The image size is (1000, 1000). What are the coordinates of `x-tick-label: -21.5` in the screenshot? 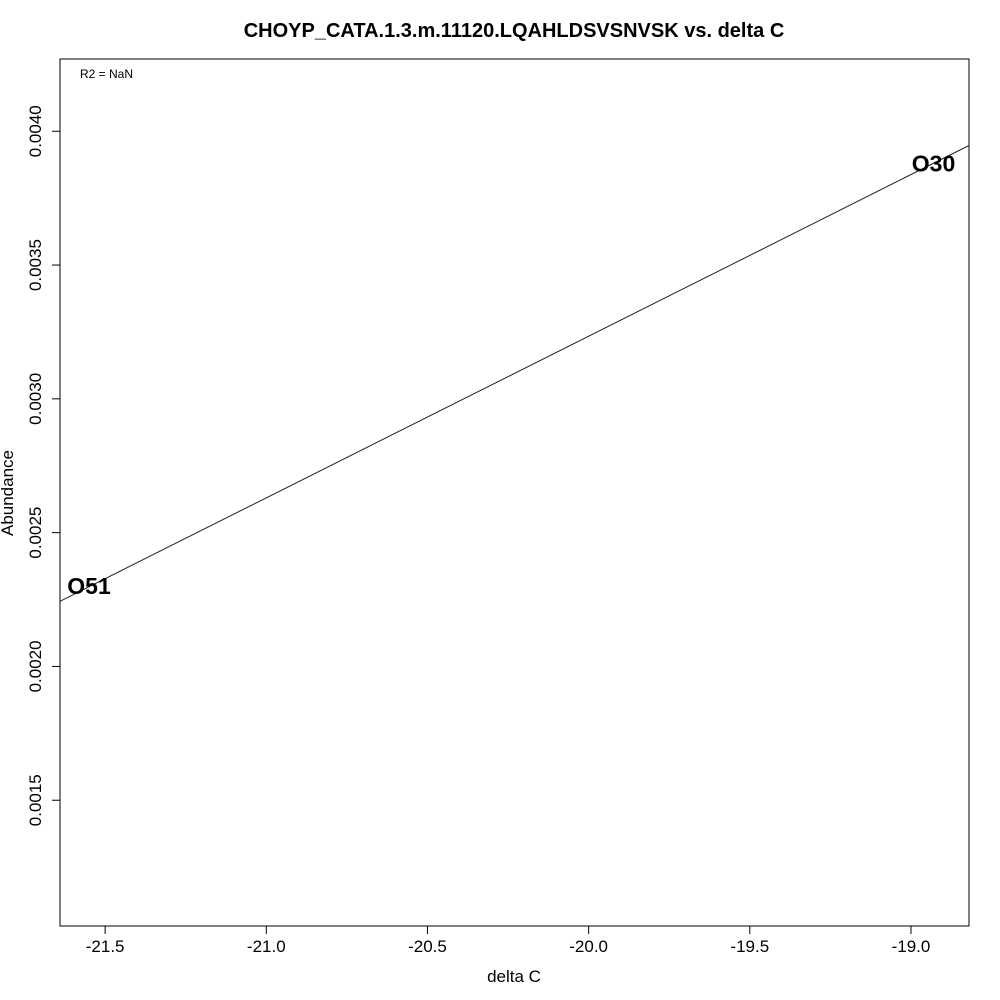 It's located at (105, 946).